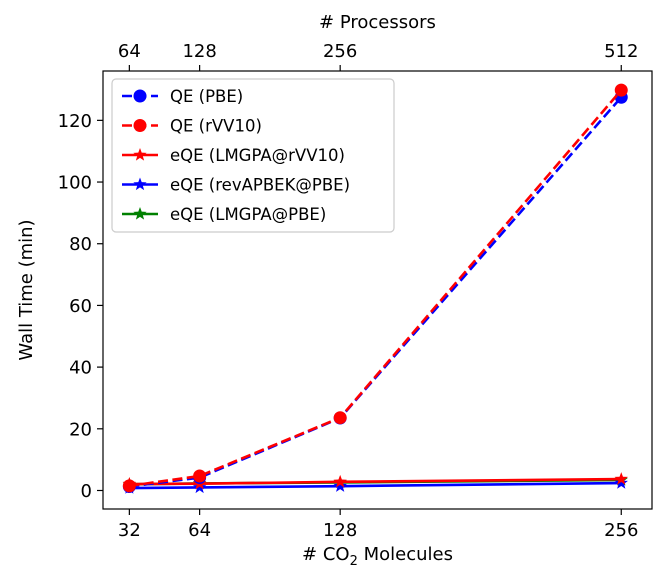 This screenshot has height=580, width=665. What do you see at coordinates (340, 530) in the screenshot?
I see `x-tick-label: 128` at bounding box center [340, 530].